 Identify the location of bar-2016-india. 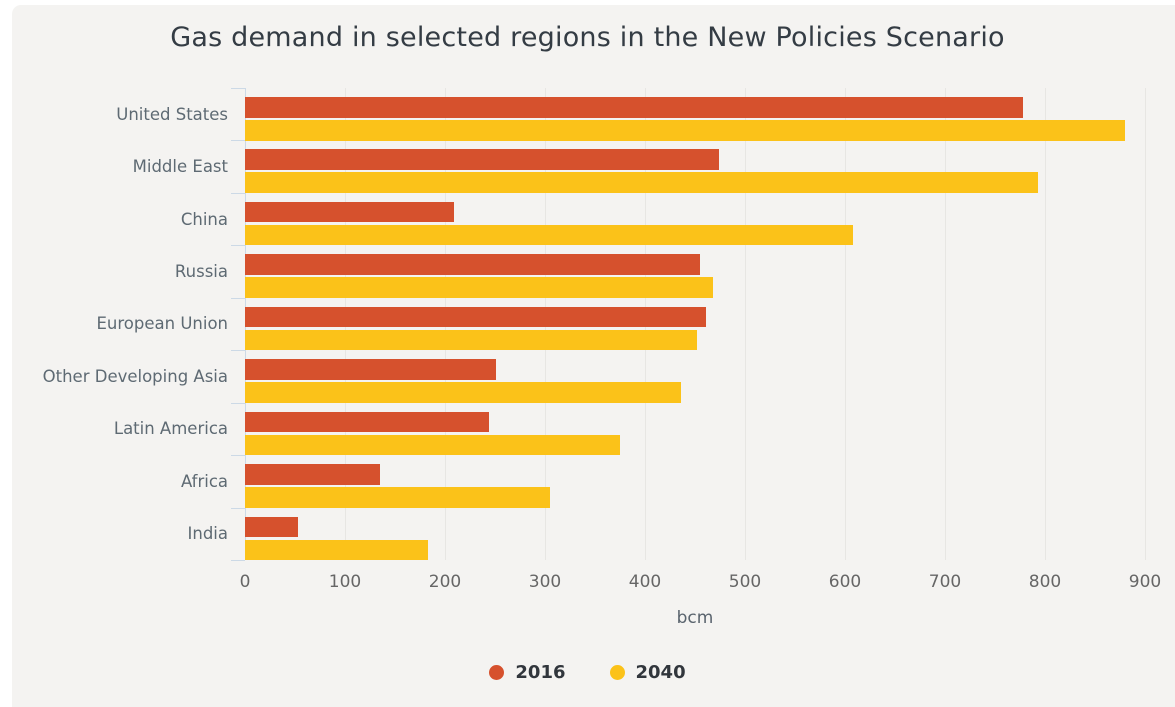
(271, 527).